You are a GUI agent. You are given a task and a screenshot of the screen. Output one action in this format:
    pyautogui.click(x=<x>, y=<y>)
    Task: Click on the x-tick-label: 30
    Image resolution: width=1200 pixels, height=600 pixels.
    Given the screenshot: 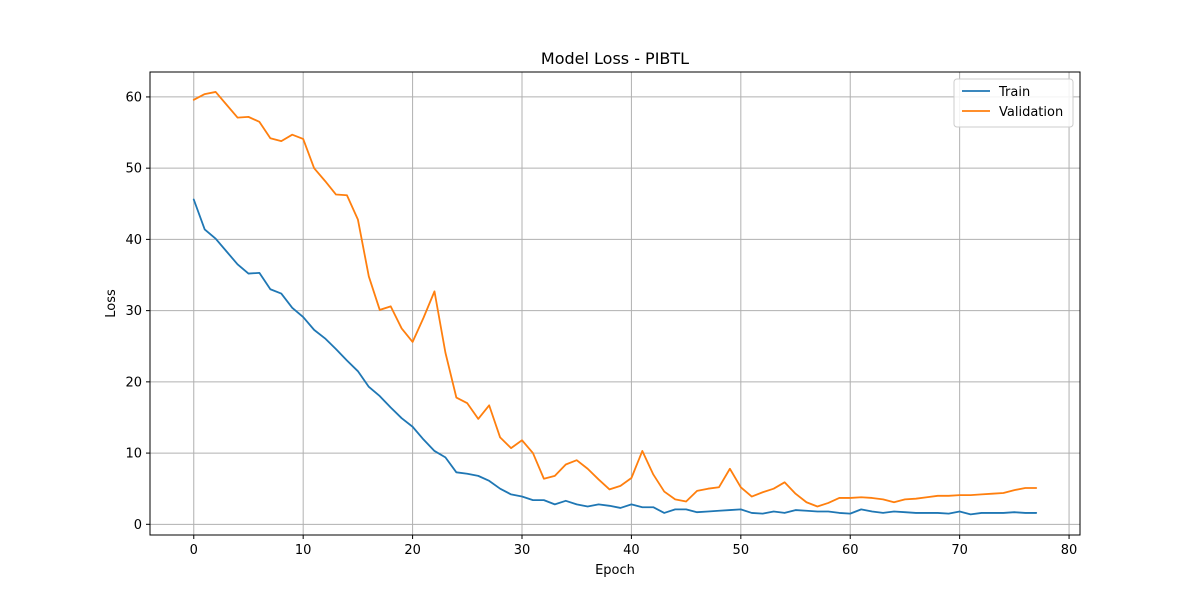 What is the action you would take?
    pyautogui.click(x=522, y=550)
    